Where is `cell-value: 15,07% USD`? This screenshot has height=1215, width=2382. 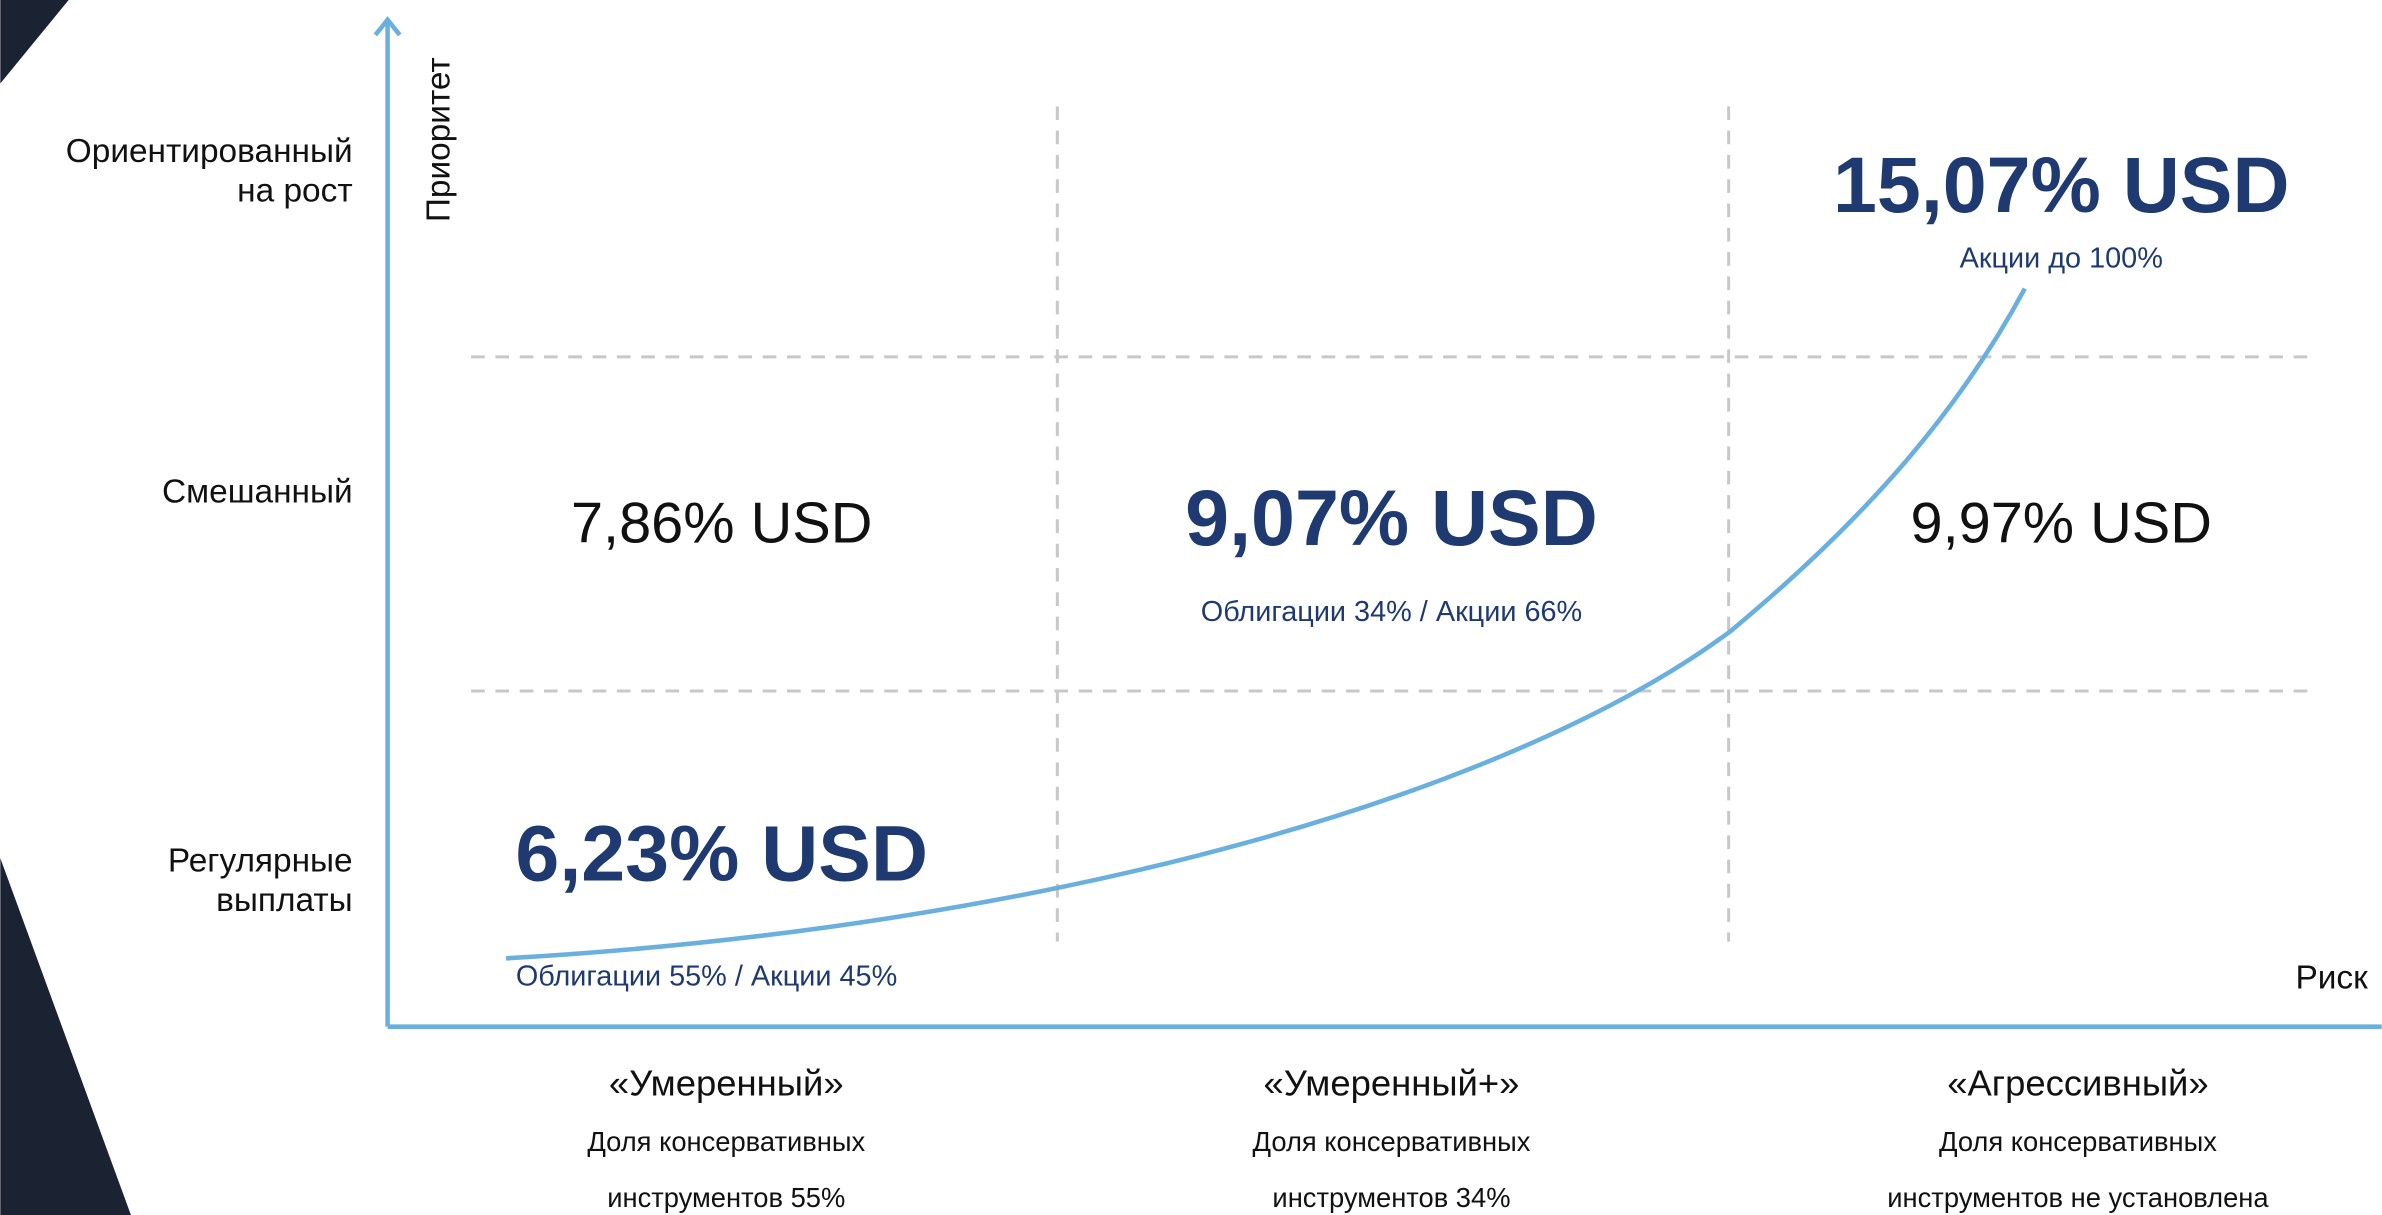
cell-value: 15,07% USD is located at coordinates (2061, 185).